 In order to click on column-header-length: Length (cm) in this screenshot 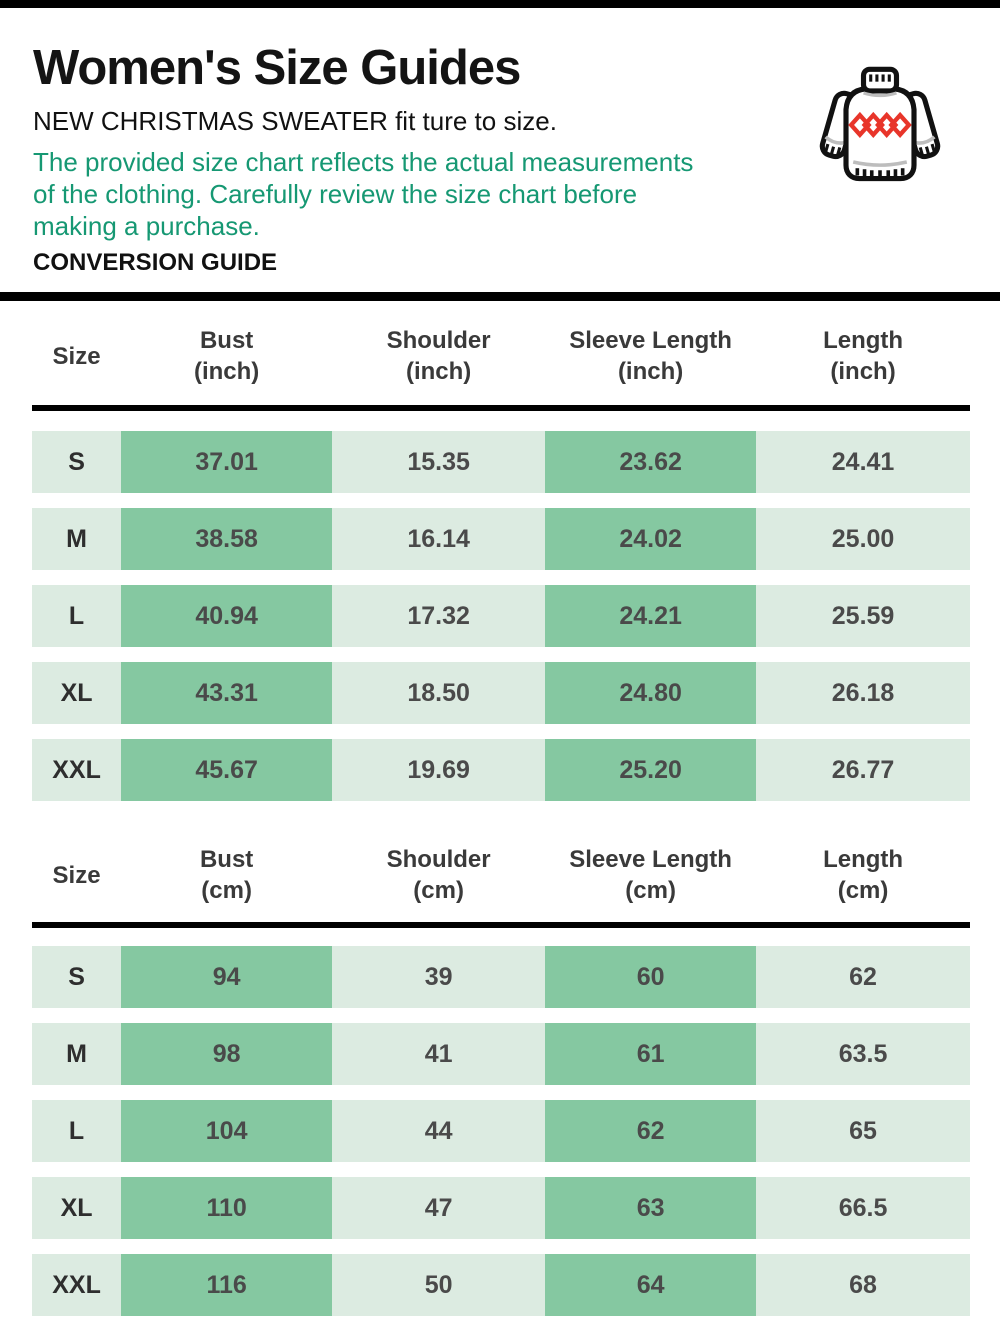, I will do `click(863, 875)`.